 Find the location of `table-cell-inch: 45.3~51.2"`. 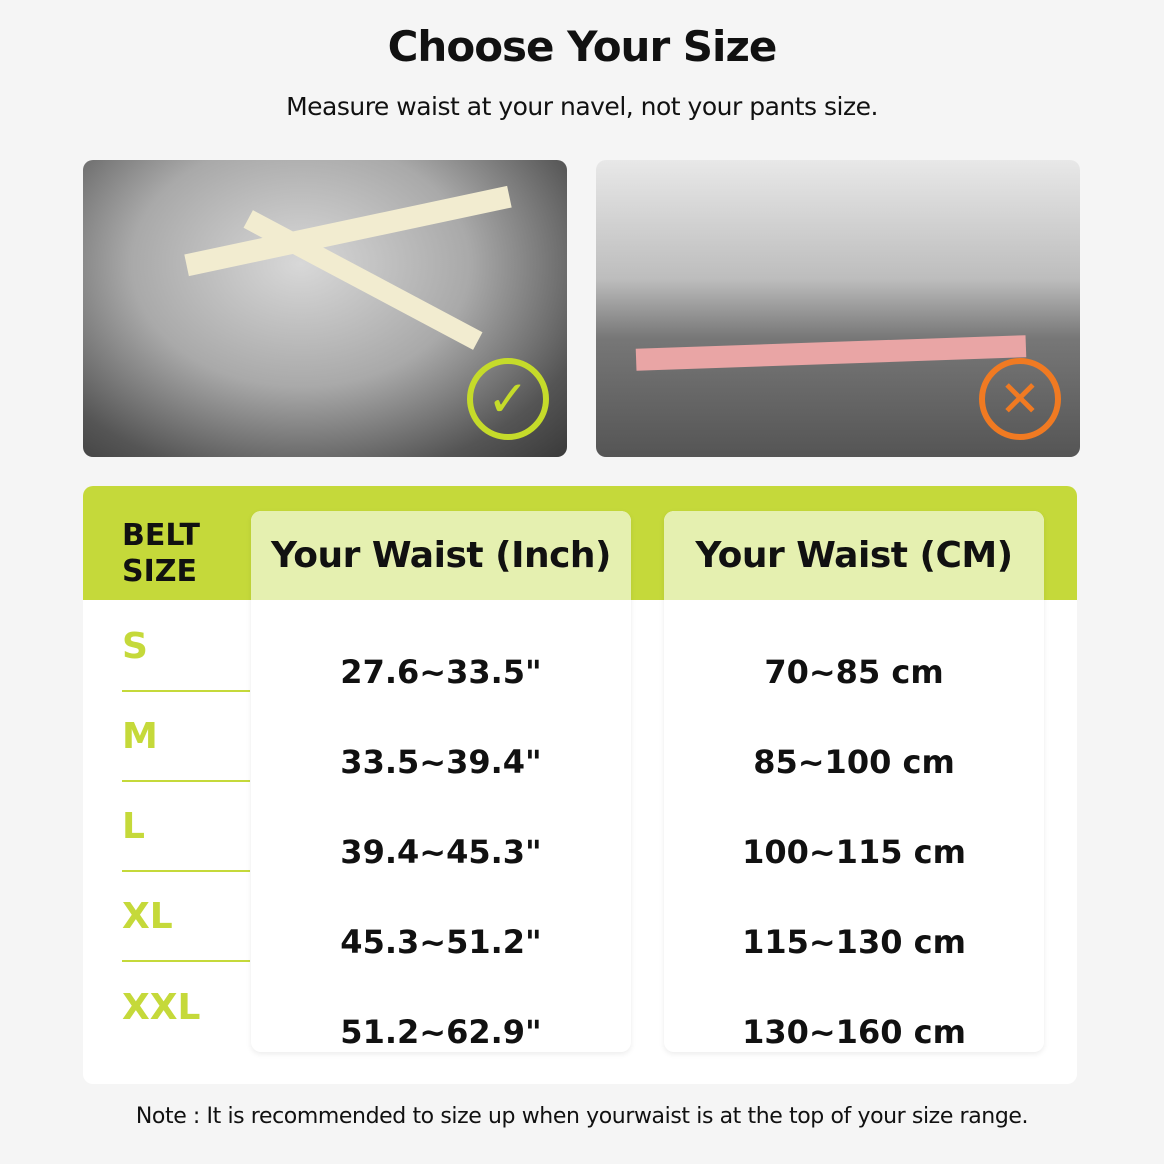

table-cell-inch: 45.3~51.2" is located at coordinates (441, 942).